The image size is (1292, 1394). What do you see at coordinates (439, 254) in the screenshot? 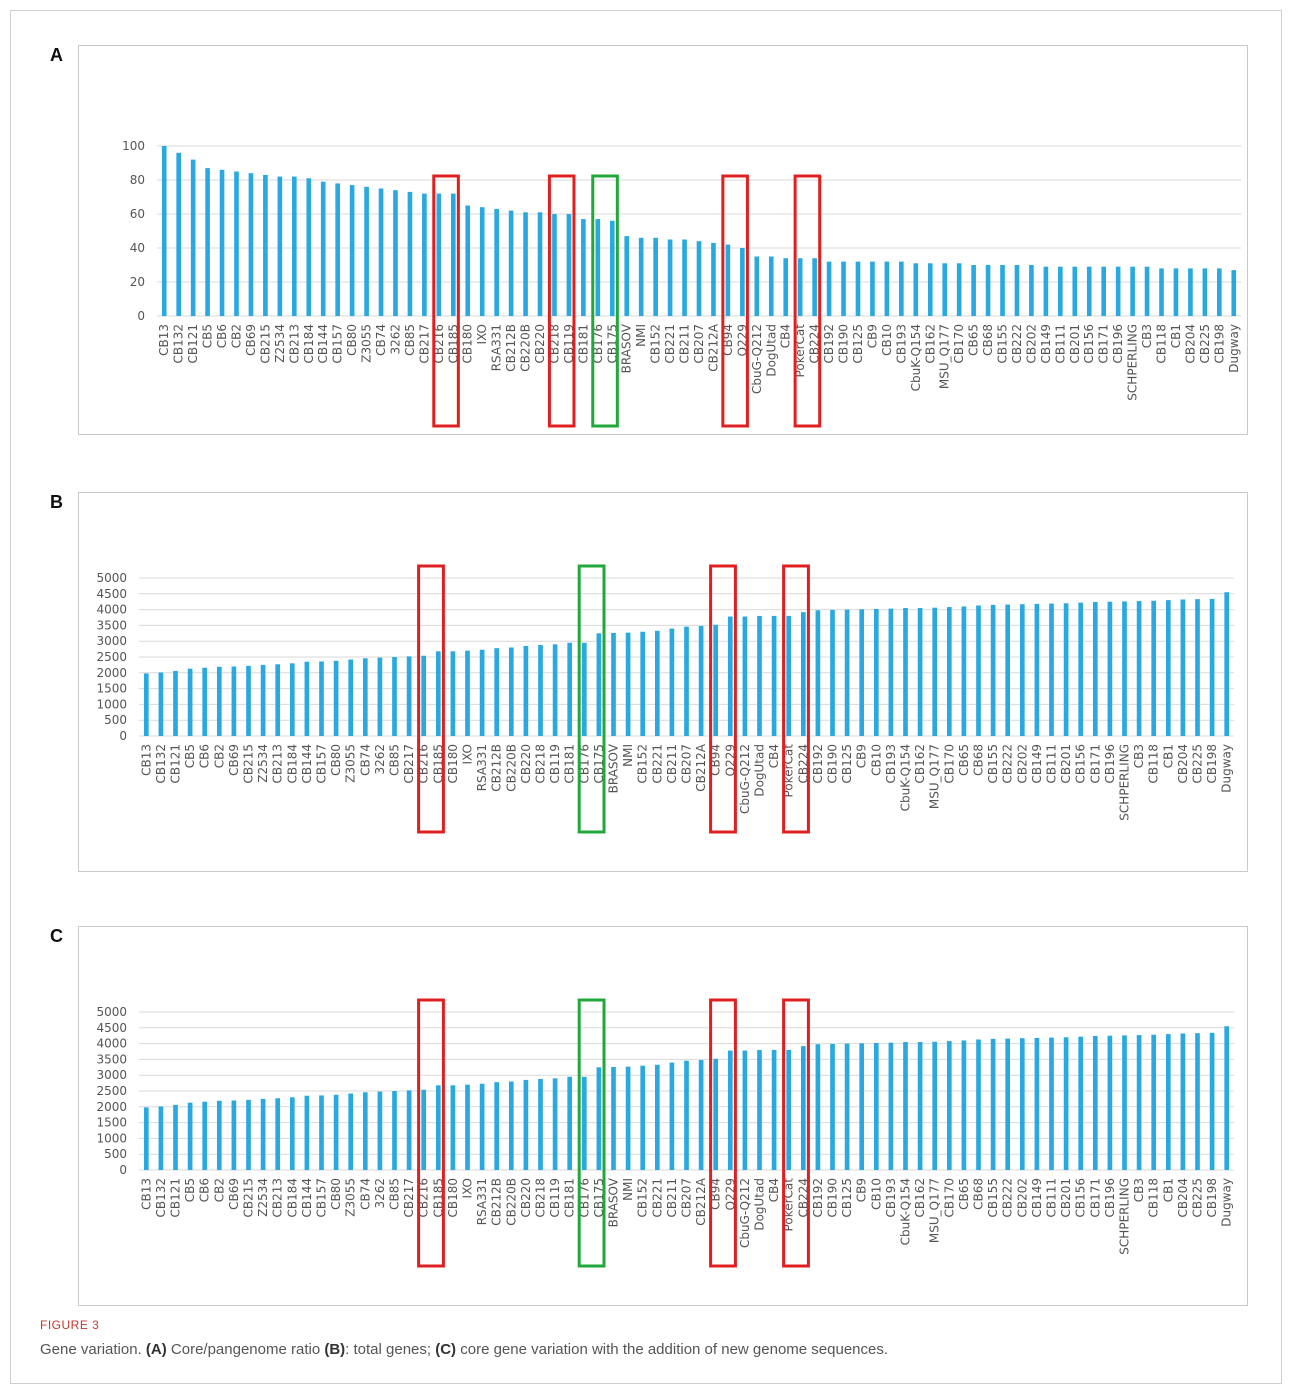
I see `bar-a-CB216` at bounding box center [439, 254].